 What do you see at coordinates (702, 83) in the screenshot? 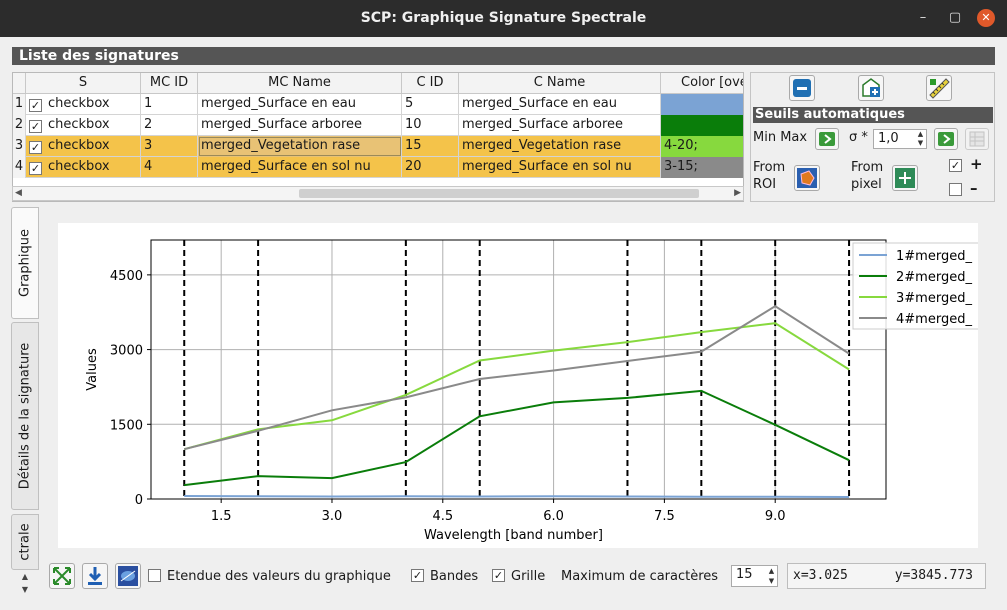
I see `column-header-color: Color [overall]` at bounding box center [702, 83].